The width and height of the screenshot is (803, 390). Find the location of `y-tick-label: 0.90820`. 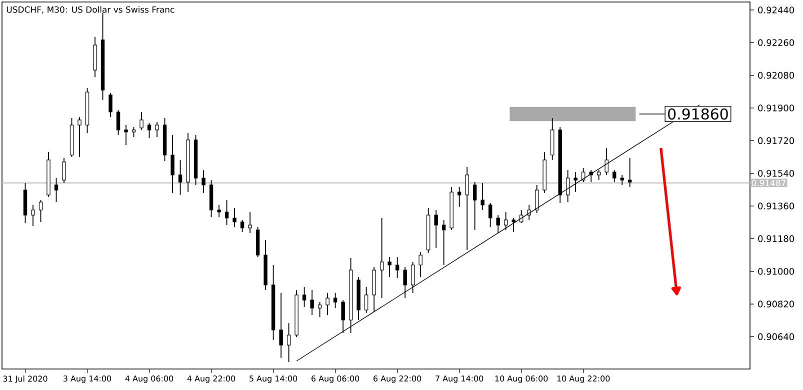

y-tick-label: 0.90820 is located at coordinates (776, 304).